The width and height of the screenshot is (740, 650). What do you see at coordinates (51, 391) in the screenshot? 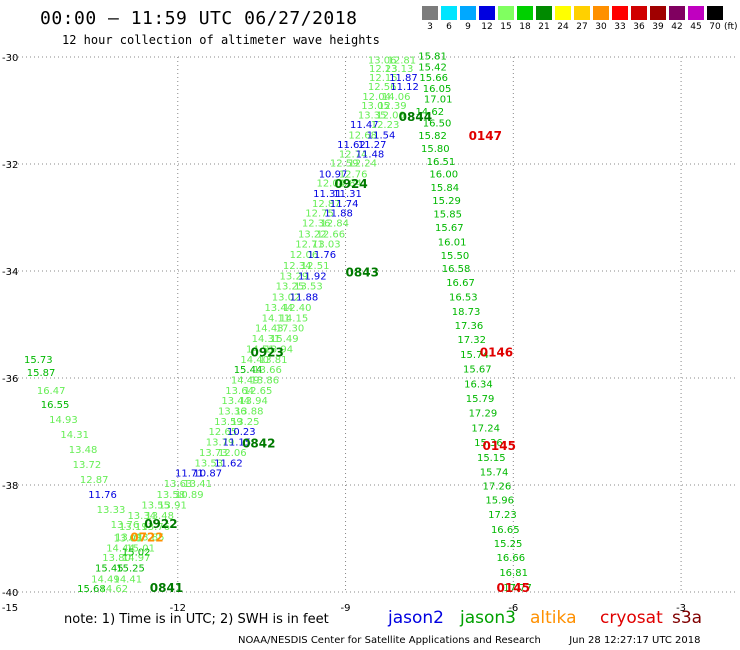
I see `swh-value: 16.47` at bounding box center [51, 391].